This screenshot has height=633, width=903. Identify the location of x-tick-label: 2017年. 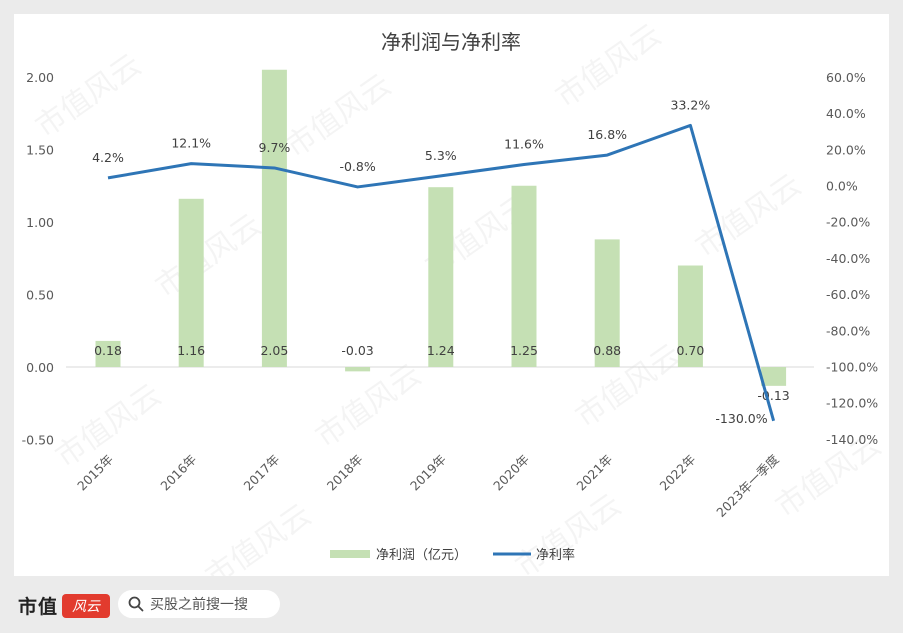
(262, 473).